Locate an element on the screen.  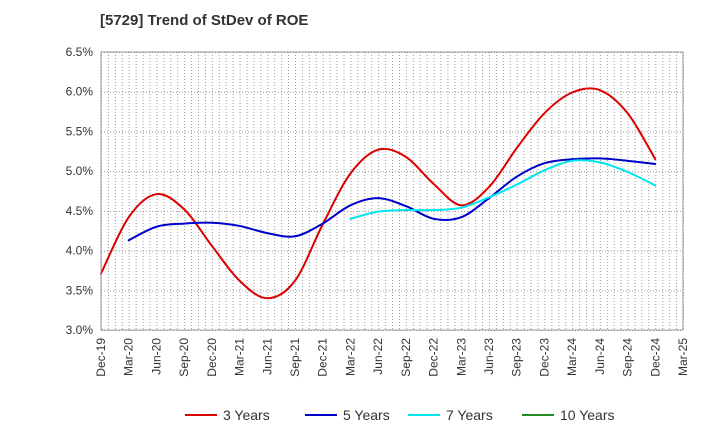
x-tick-label: Dec-22 is located at coordinates (434, 357).